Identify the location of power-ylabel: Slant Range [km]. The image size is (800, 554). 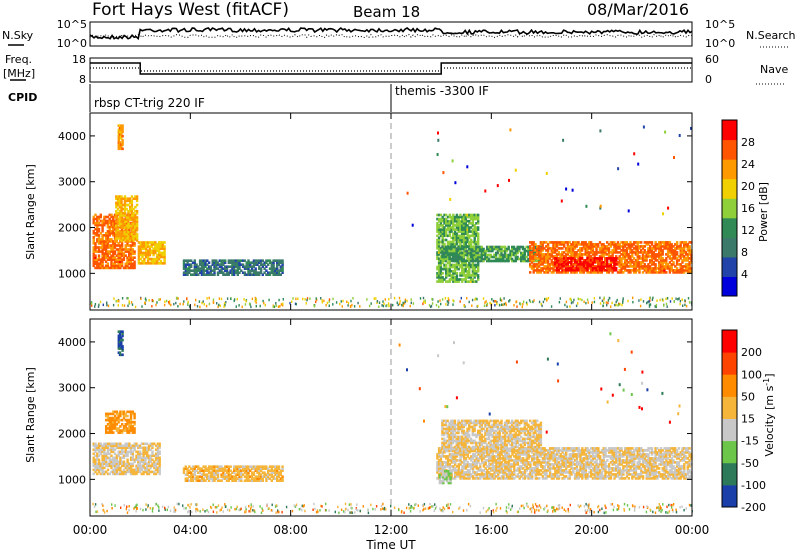
(30, 212).